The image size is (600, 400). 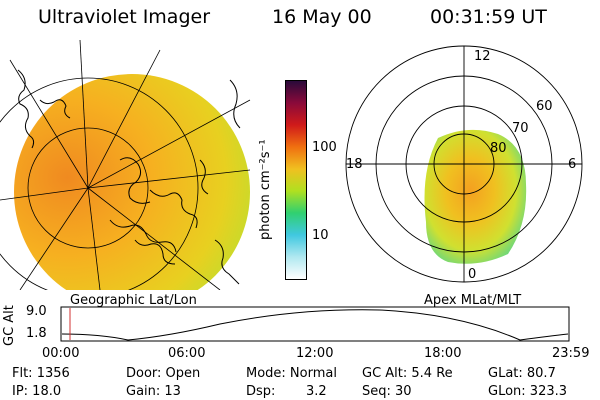 What do you see at coordinates (528, 391) in the screenshot?
I see `info-glon: GLon: 323.3` at bounding box center [528, 391].